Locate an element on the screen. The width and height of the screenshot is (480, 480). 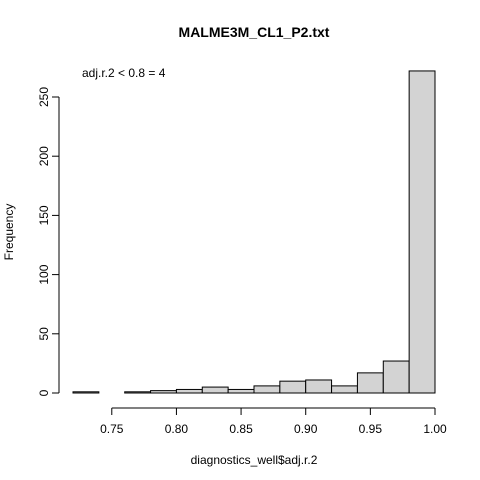
y-tick-label: 0 is located at coordinates (44, 392).